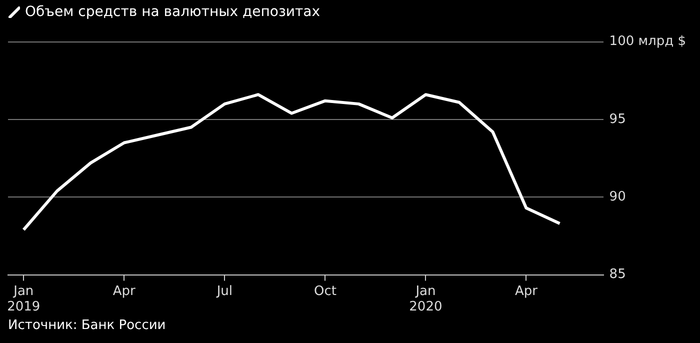 This screenshot has height=343, width=700. I want to click on text: Источник: Банк России, so click(87, 325).